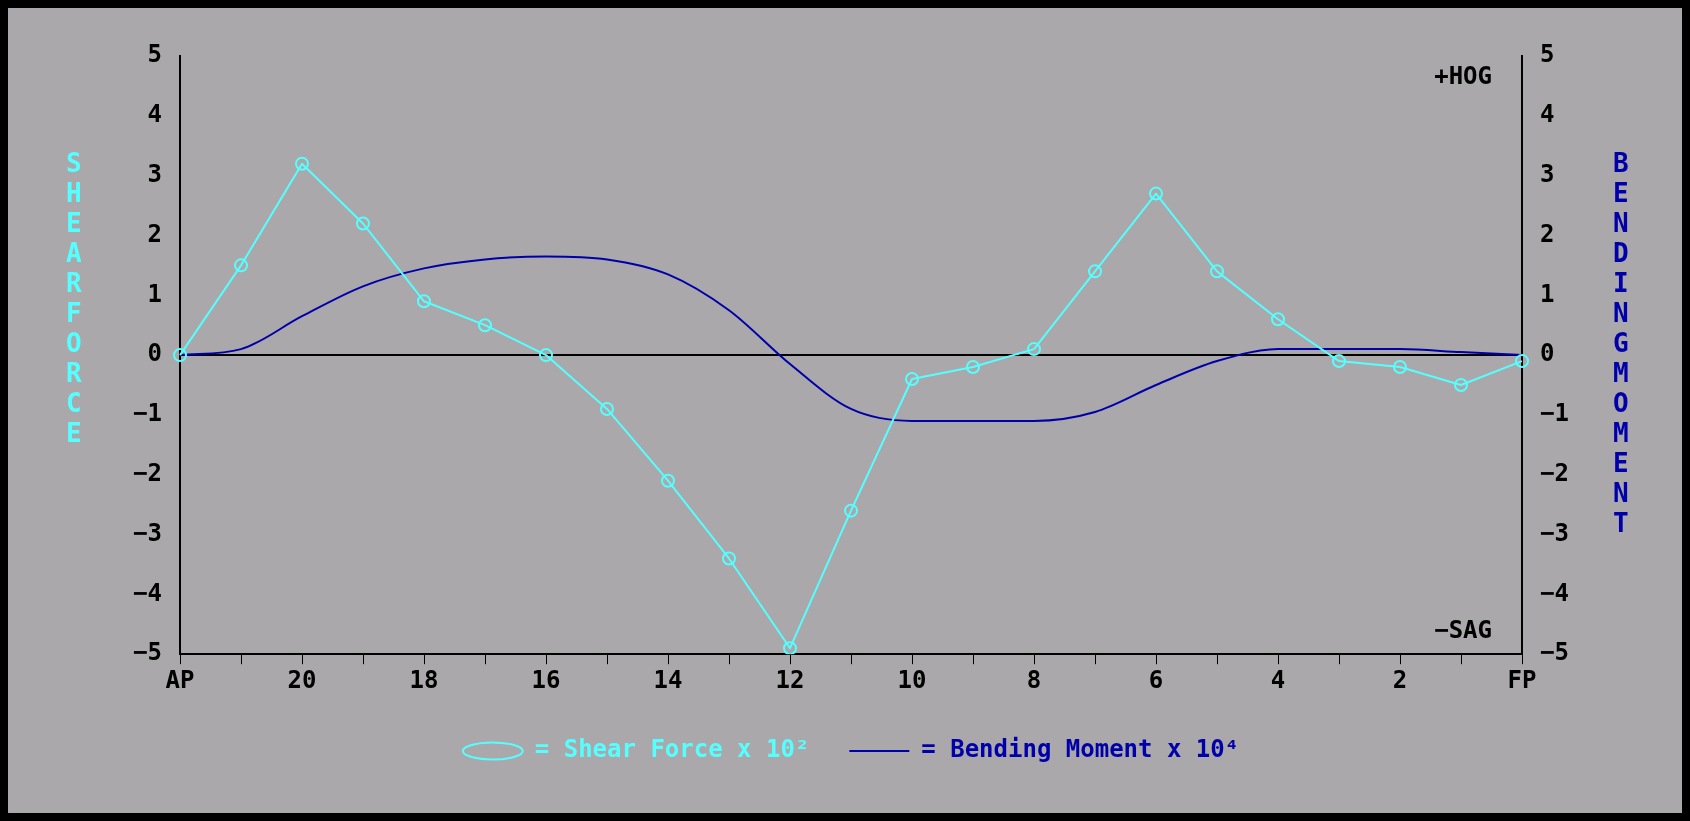 This screenshot has width=1690, height=821. Describe the element at coordinates (154, 54) in the screenshot. I see `y-tick-label: 5` at that location.